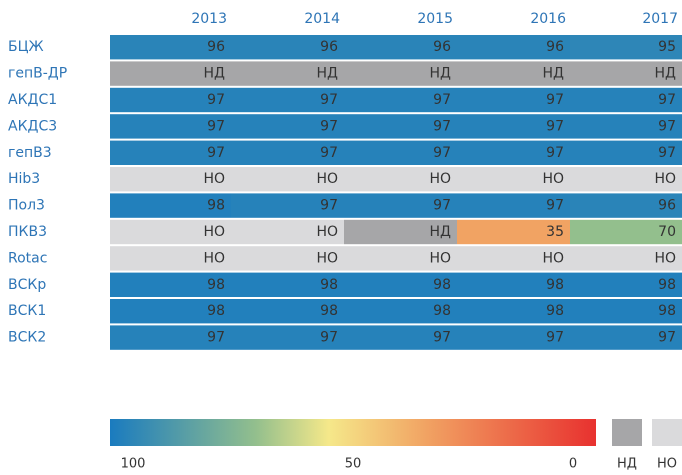 The height and width of the screenshot is (475, 682). Describe the element at coordinates (627, 464) in the screenshot. I see `missing-label: НД` at that location.